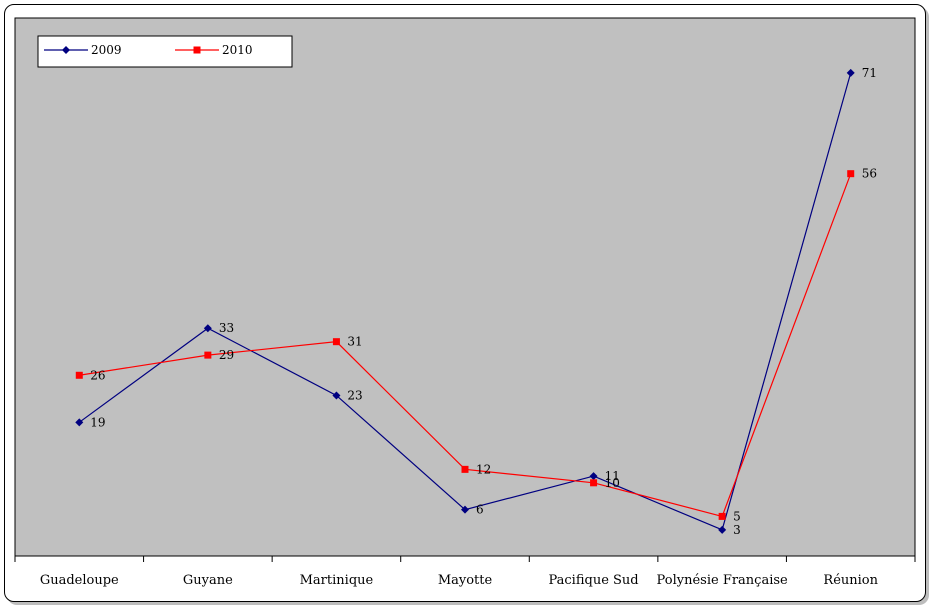 The width and height of the screenshot is (935, 609). Describe the element at coordinates (354, 395) in the screenshot. I see `data-label: 23` at that location.